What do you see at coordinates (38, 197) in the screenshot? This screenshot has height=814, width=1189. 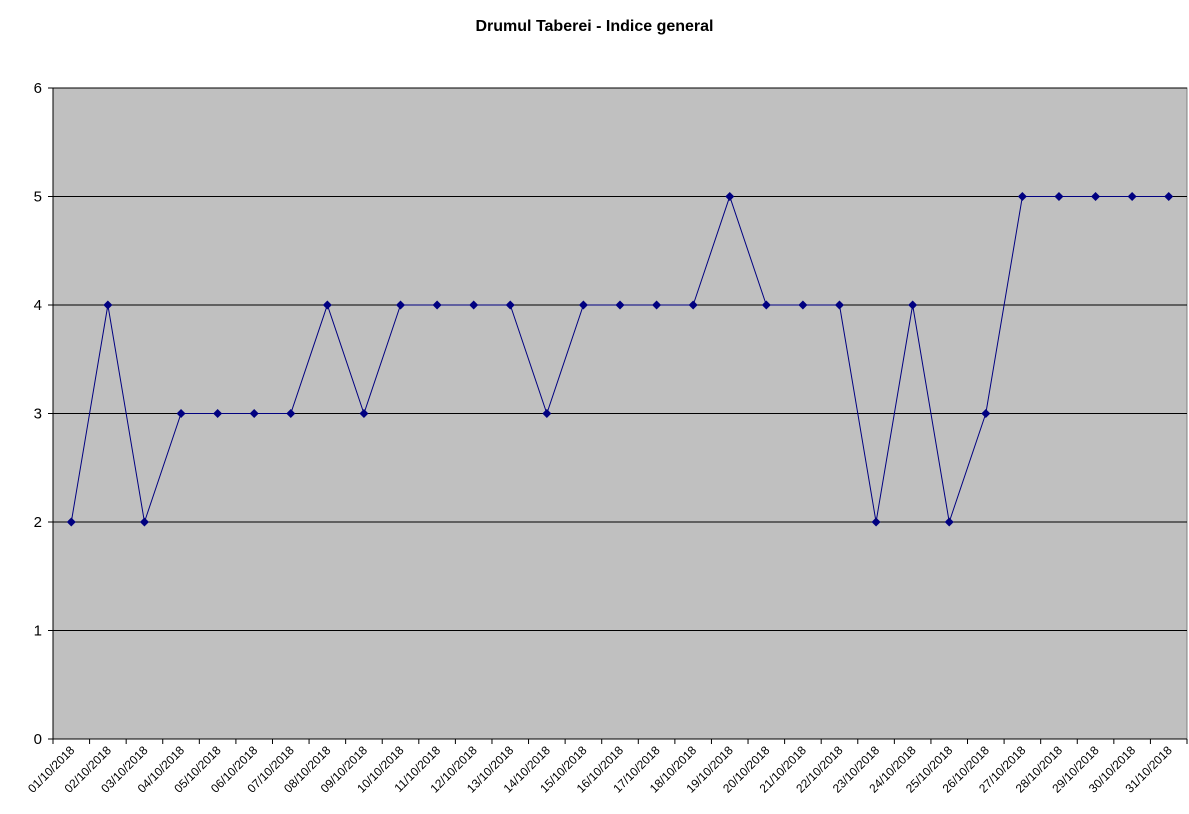 I see `y-tick-label: 5` at bounding box center [38, 197].